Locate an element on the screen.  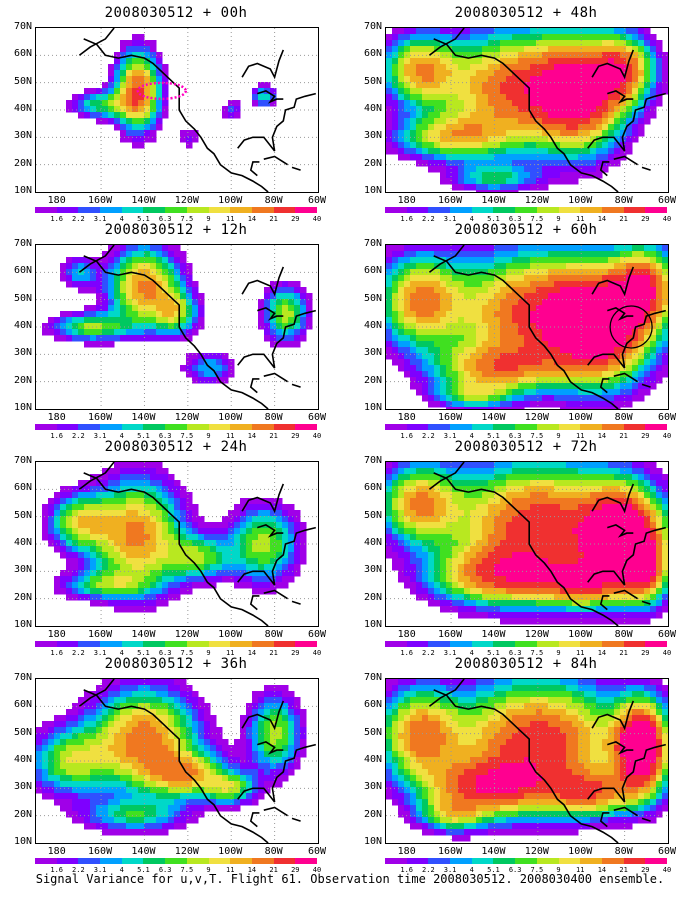
colorbar-label: 40 is located at coordinates (317, 436).